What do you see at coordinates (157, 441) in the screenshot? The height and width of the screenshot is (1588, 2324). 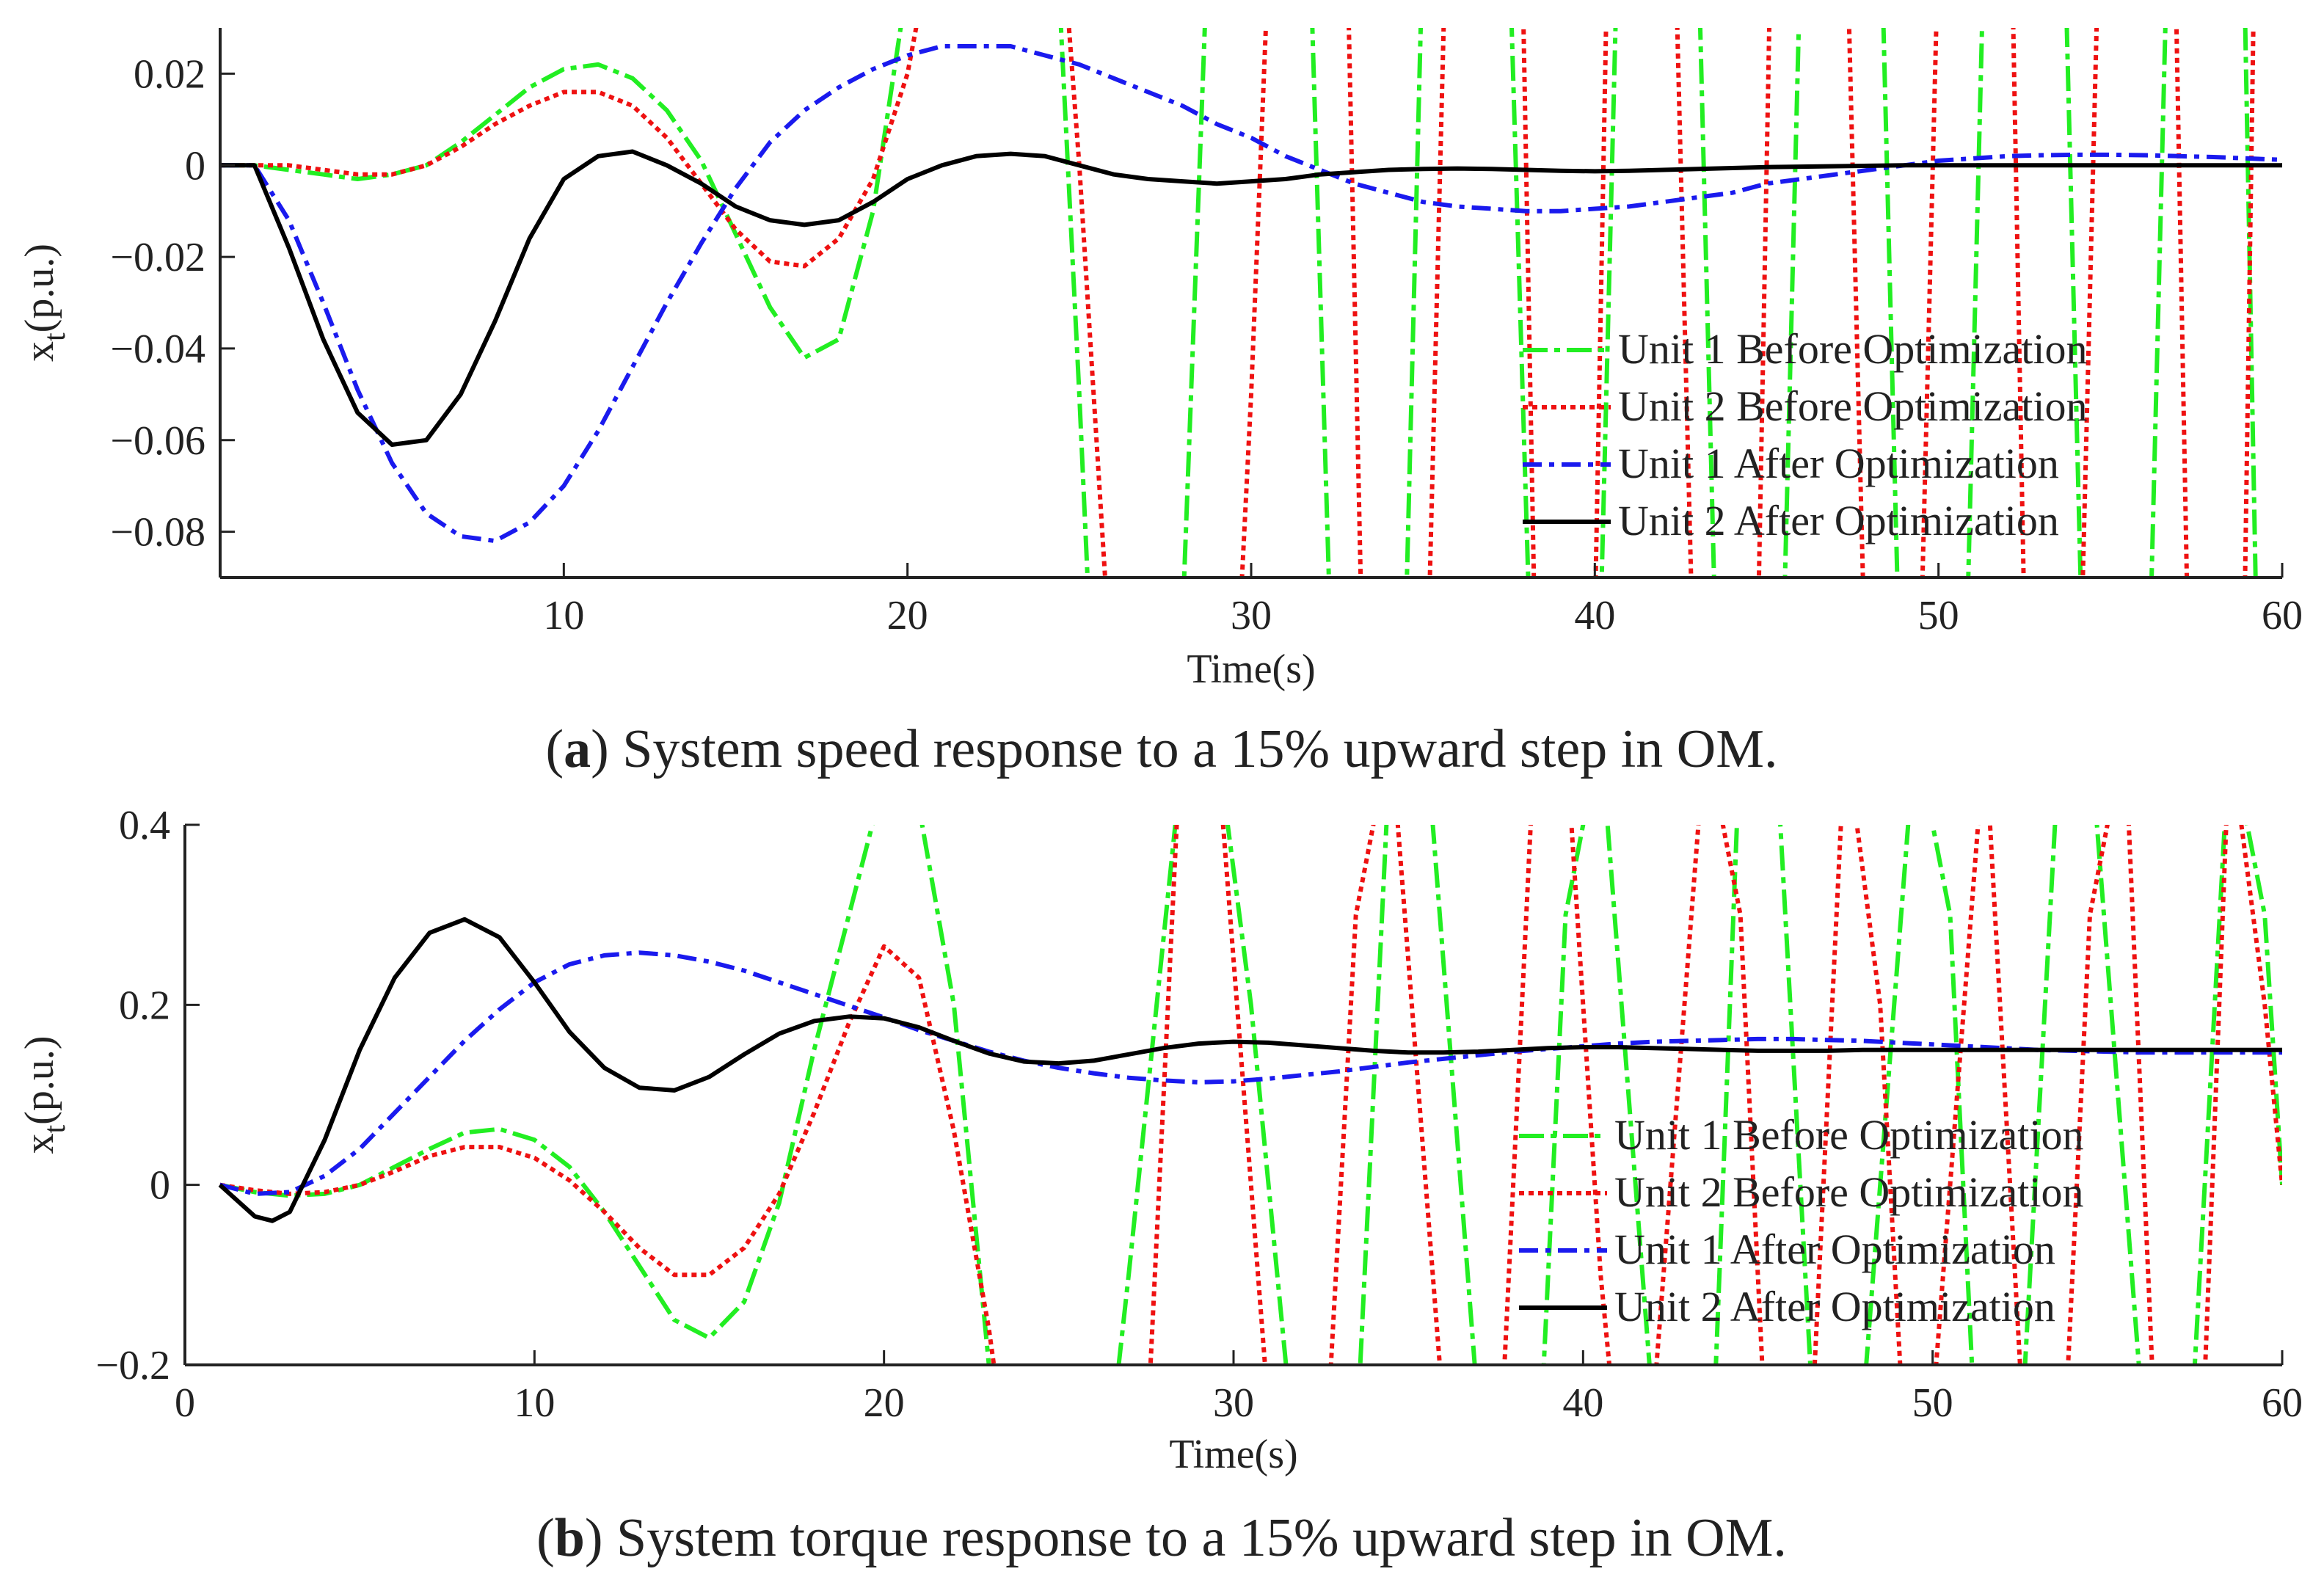 I see `y-tick-label: −0.06` at bounding box center [157, 441].